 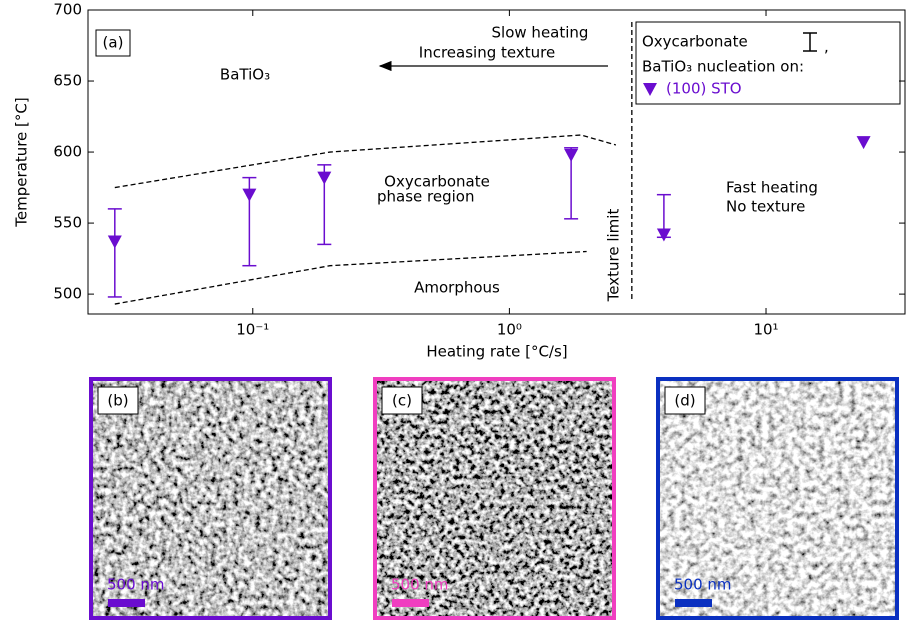 I want to click on x-tick-label: 10¹, so click(x=765, y=330).